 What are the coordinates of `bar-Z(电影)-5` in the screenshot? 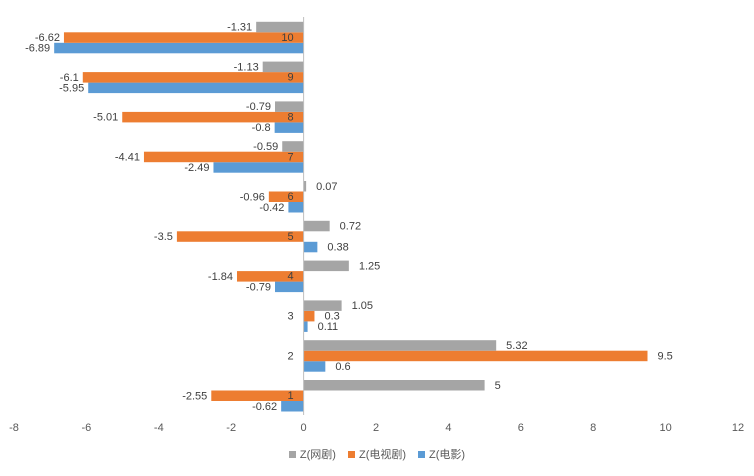 It's located at (310, 247).